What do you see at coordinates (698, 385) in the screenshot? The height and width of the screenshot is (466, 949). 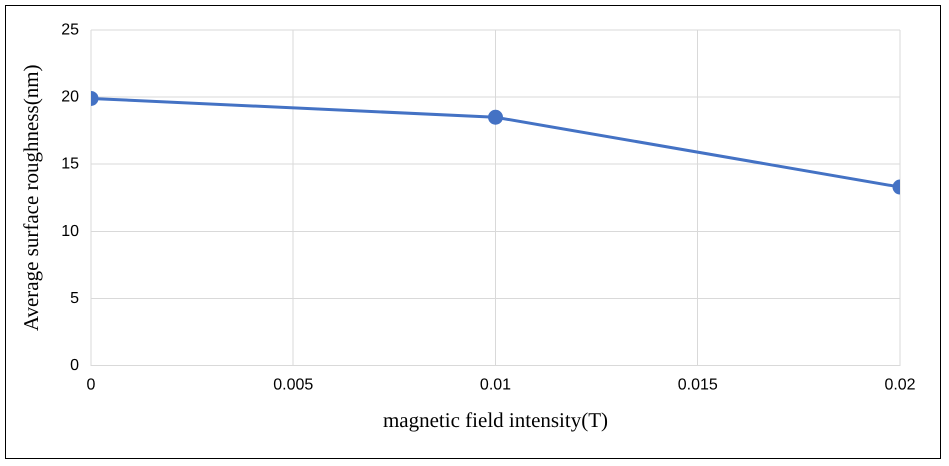 I see `x-tick-label: 0.015` at bounding box center [698, 385].